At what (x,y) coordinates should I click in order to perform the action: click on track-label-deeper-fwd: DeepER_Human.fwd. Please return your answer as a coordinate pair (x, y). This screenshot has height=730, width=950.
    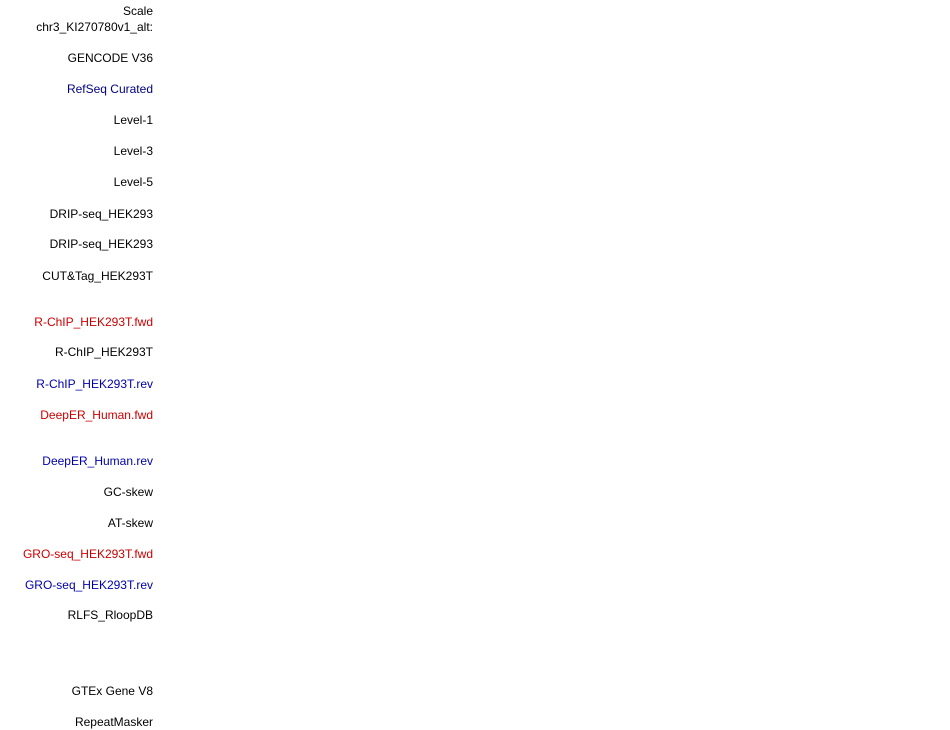
    Looking at the image, I should click on (96, 415).